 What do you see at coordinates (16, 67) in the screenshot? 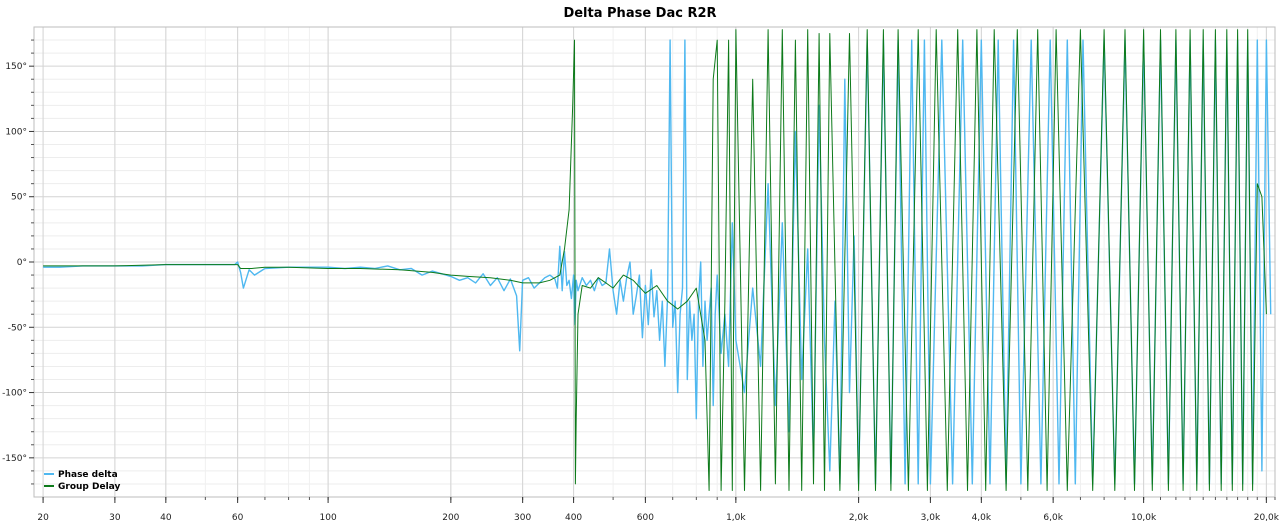
I see `y-tick-label: 150°` at bounding box center [16, 67].